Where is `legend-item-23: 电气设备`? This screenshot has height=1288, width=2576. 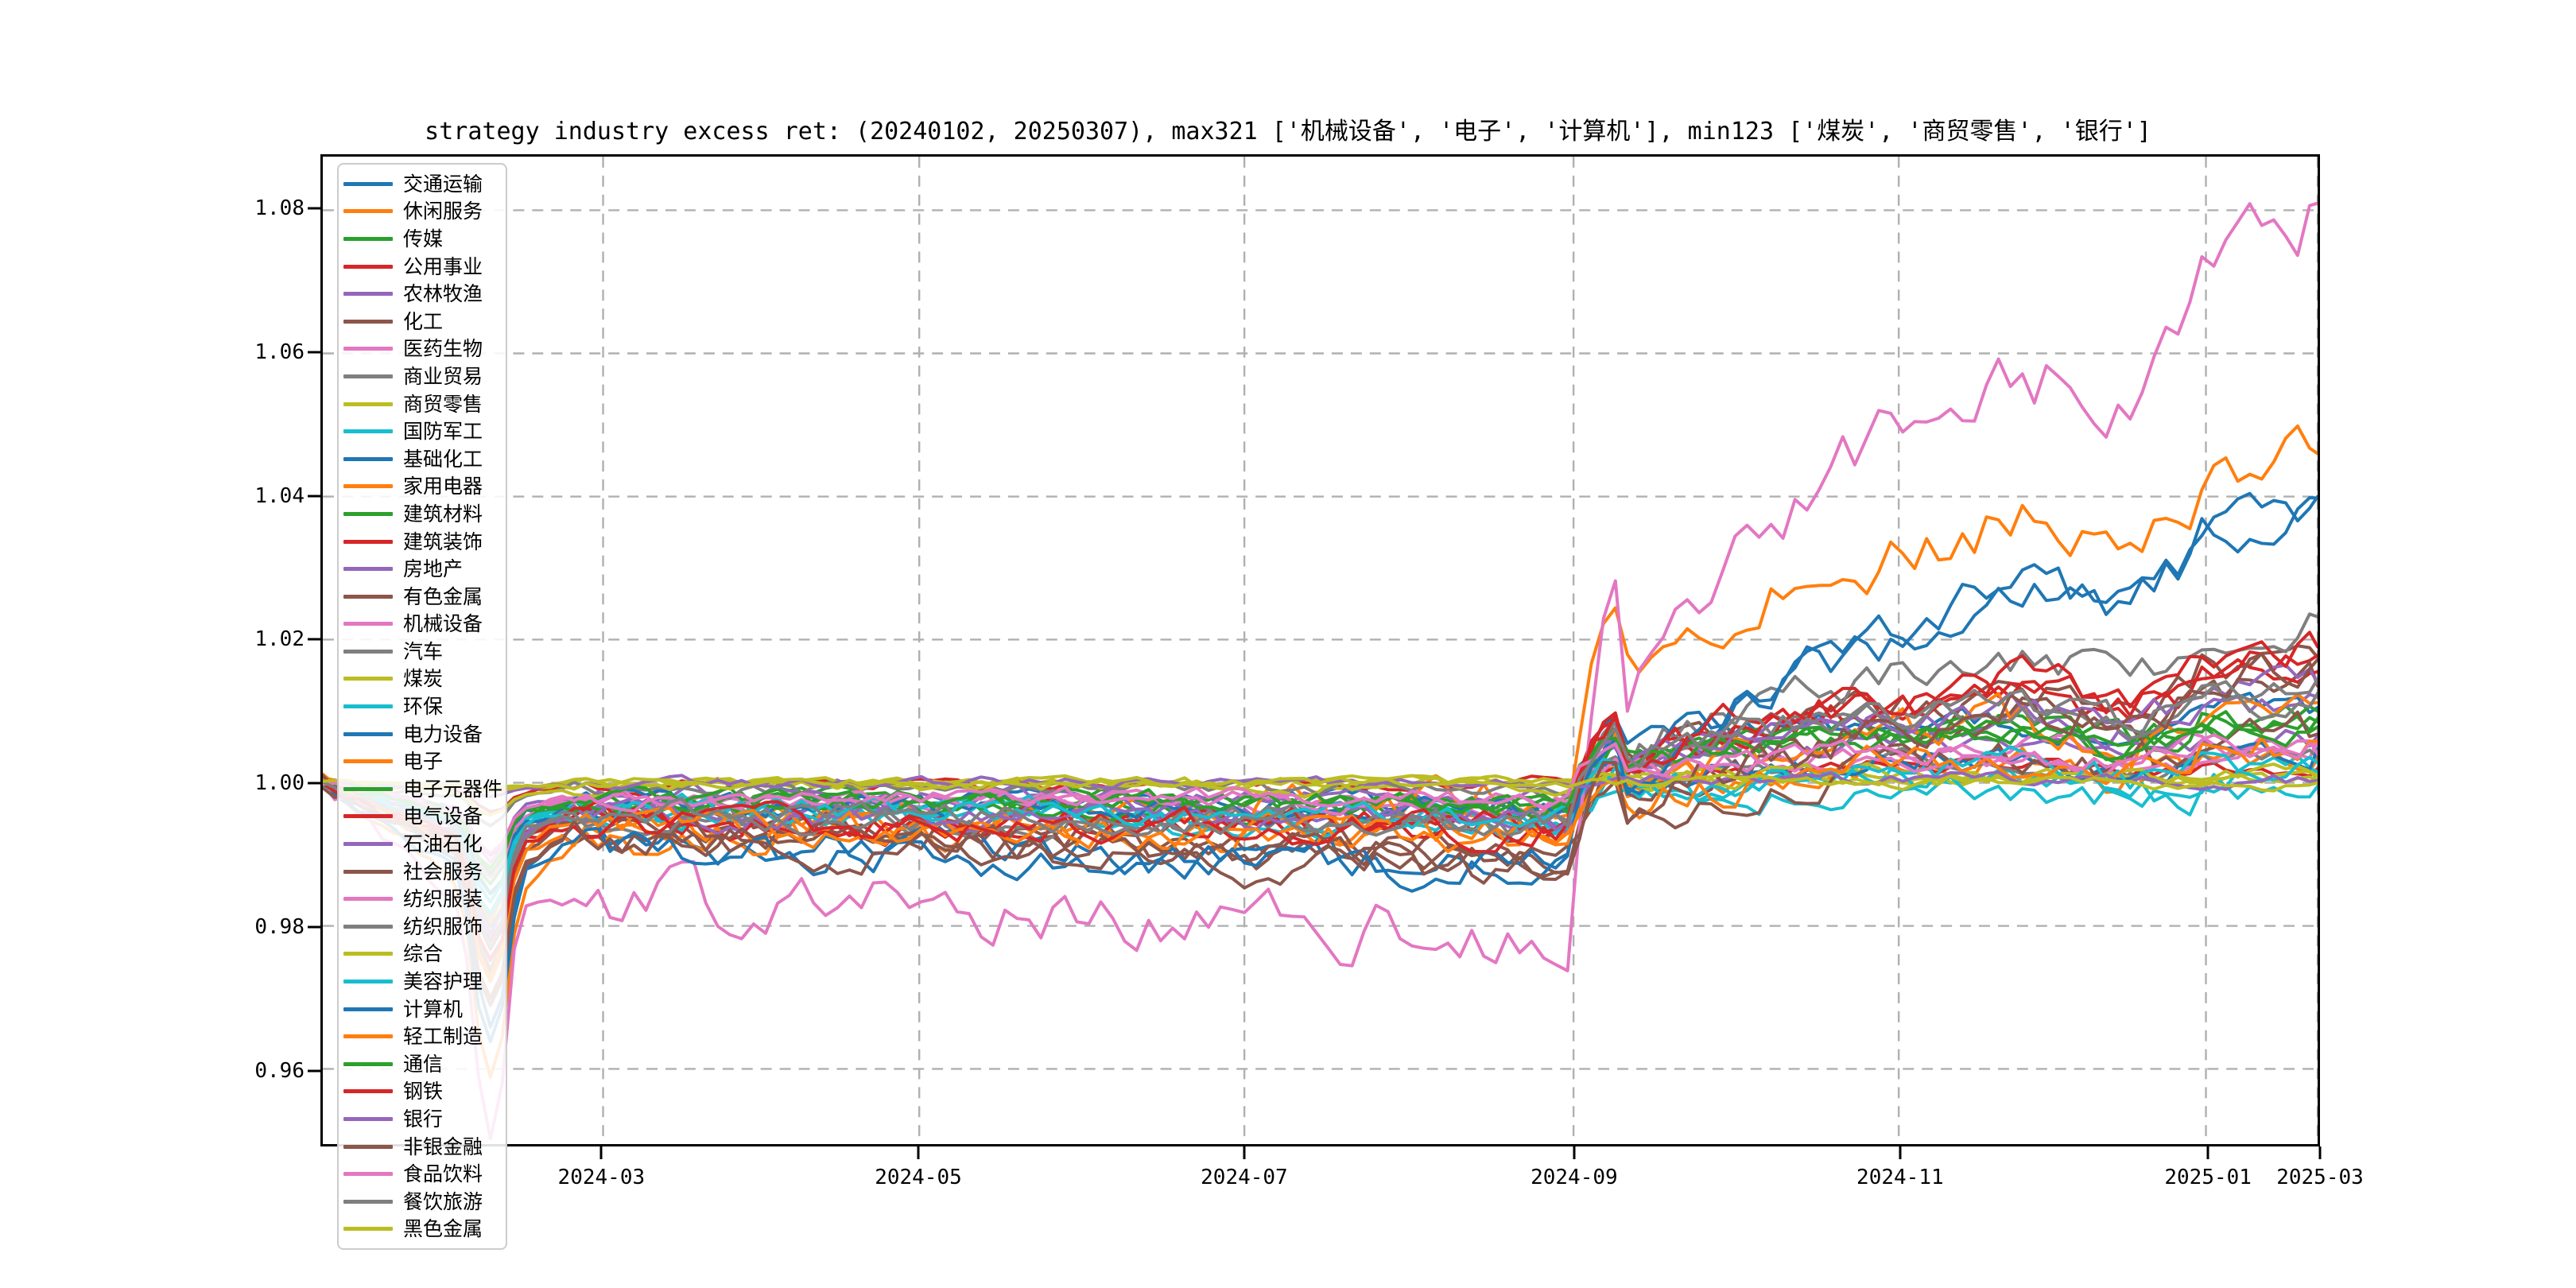
legend-item-23: 电气设备 is located at coordinates (422, 817).